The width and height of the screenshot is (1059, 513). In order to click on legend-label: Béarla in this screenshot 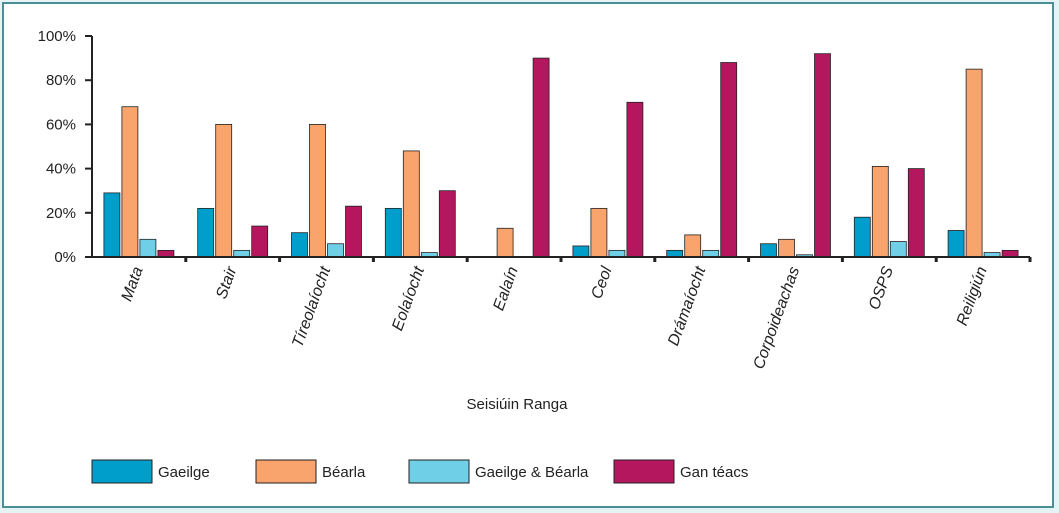, I will do `click(344, 472)`.